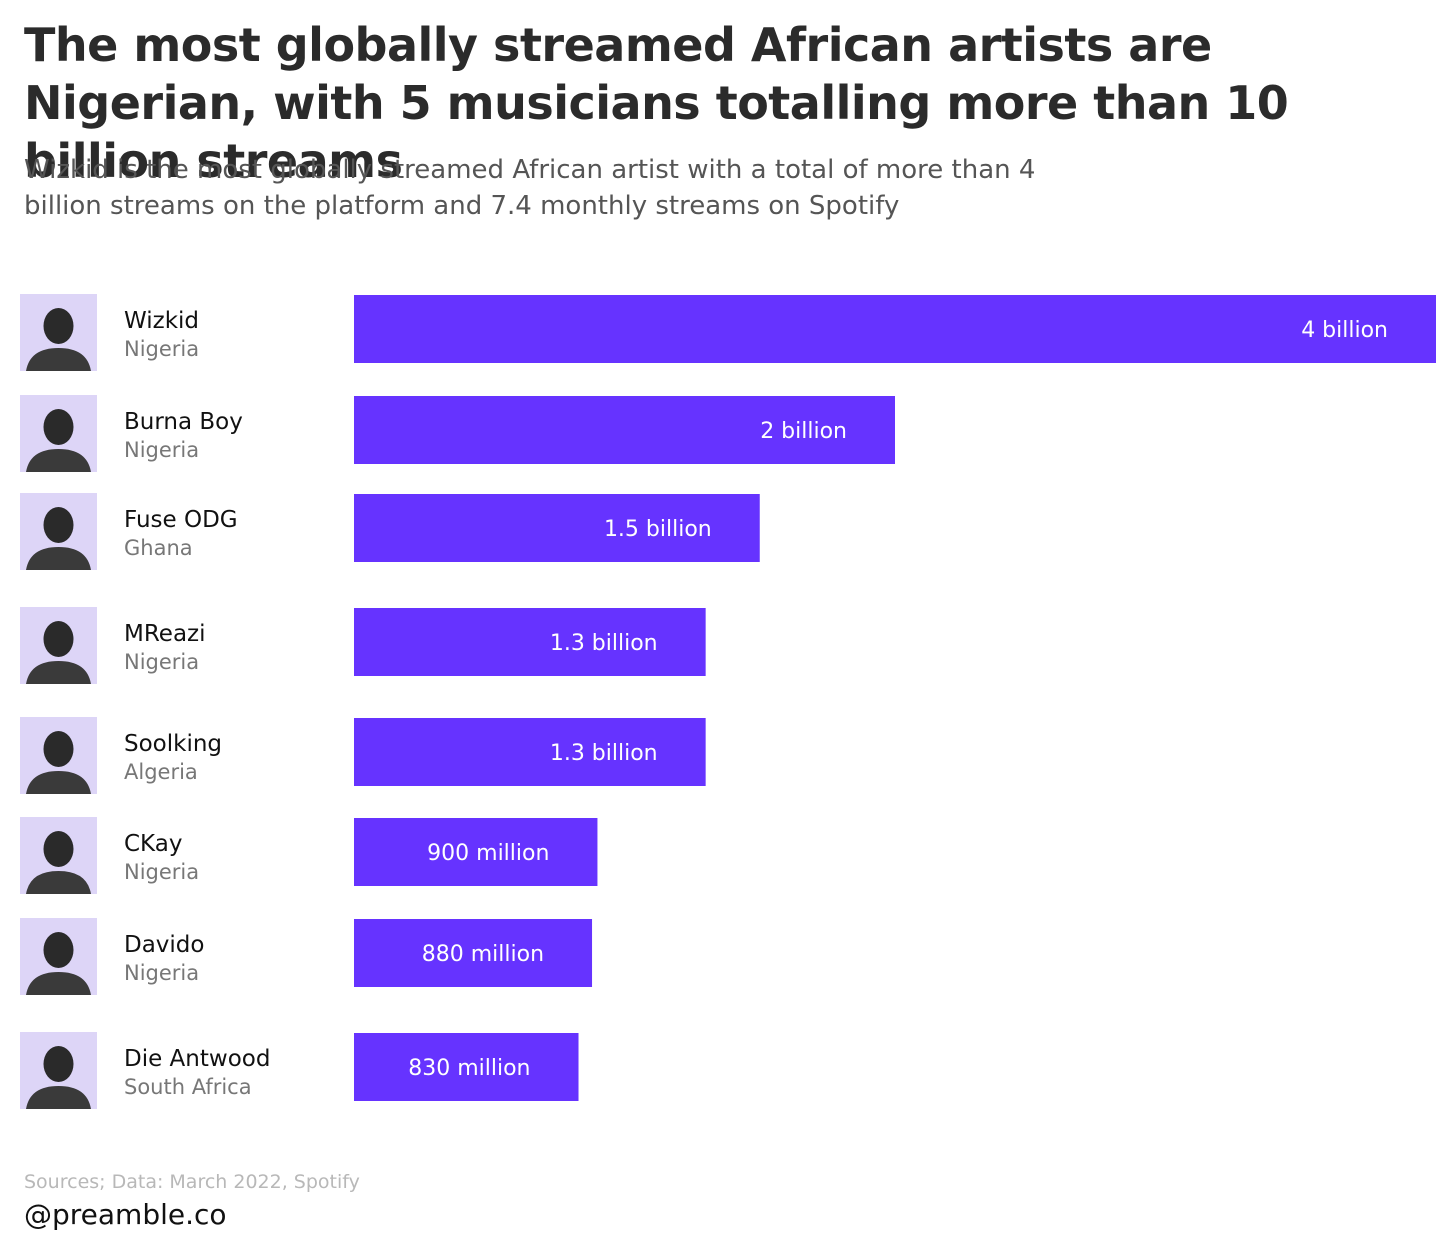  I want to click on bar-row-mreazi: MReazi Nigeria 1.3 billion, so click(363, 645).